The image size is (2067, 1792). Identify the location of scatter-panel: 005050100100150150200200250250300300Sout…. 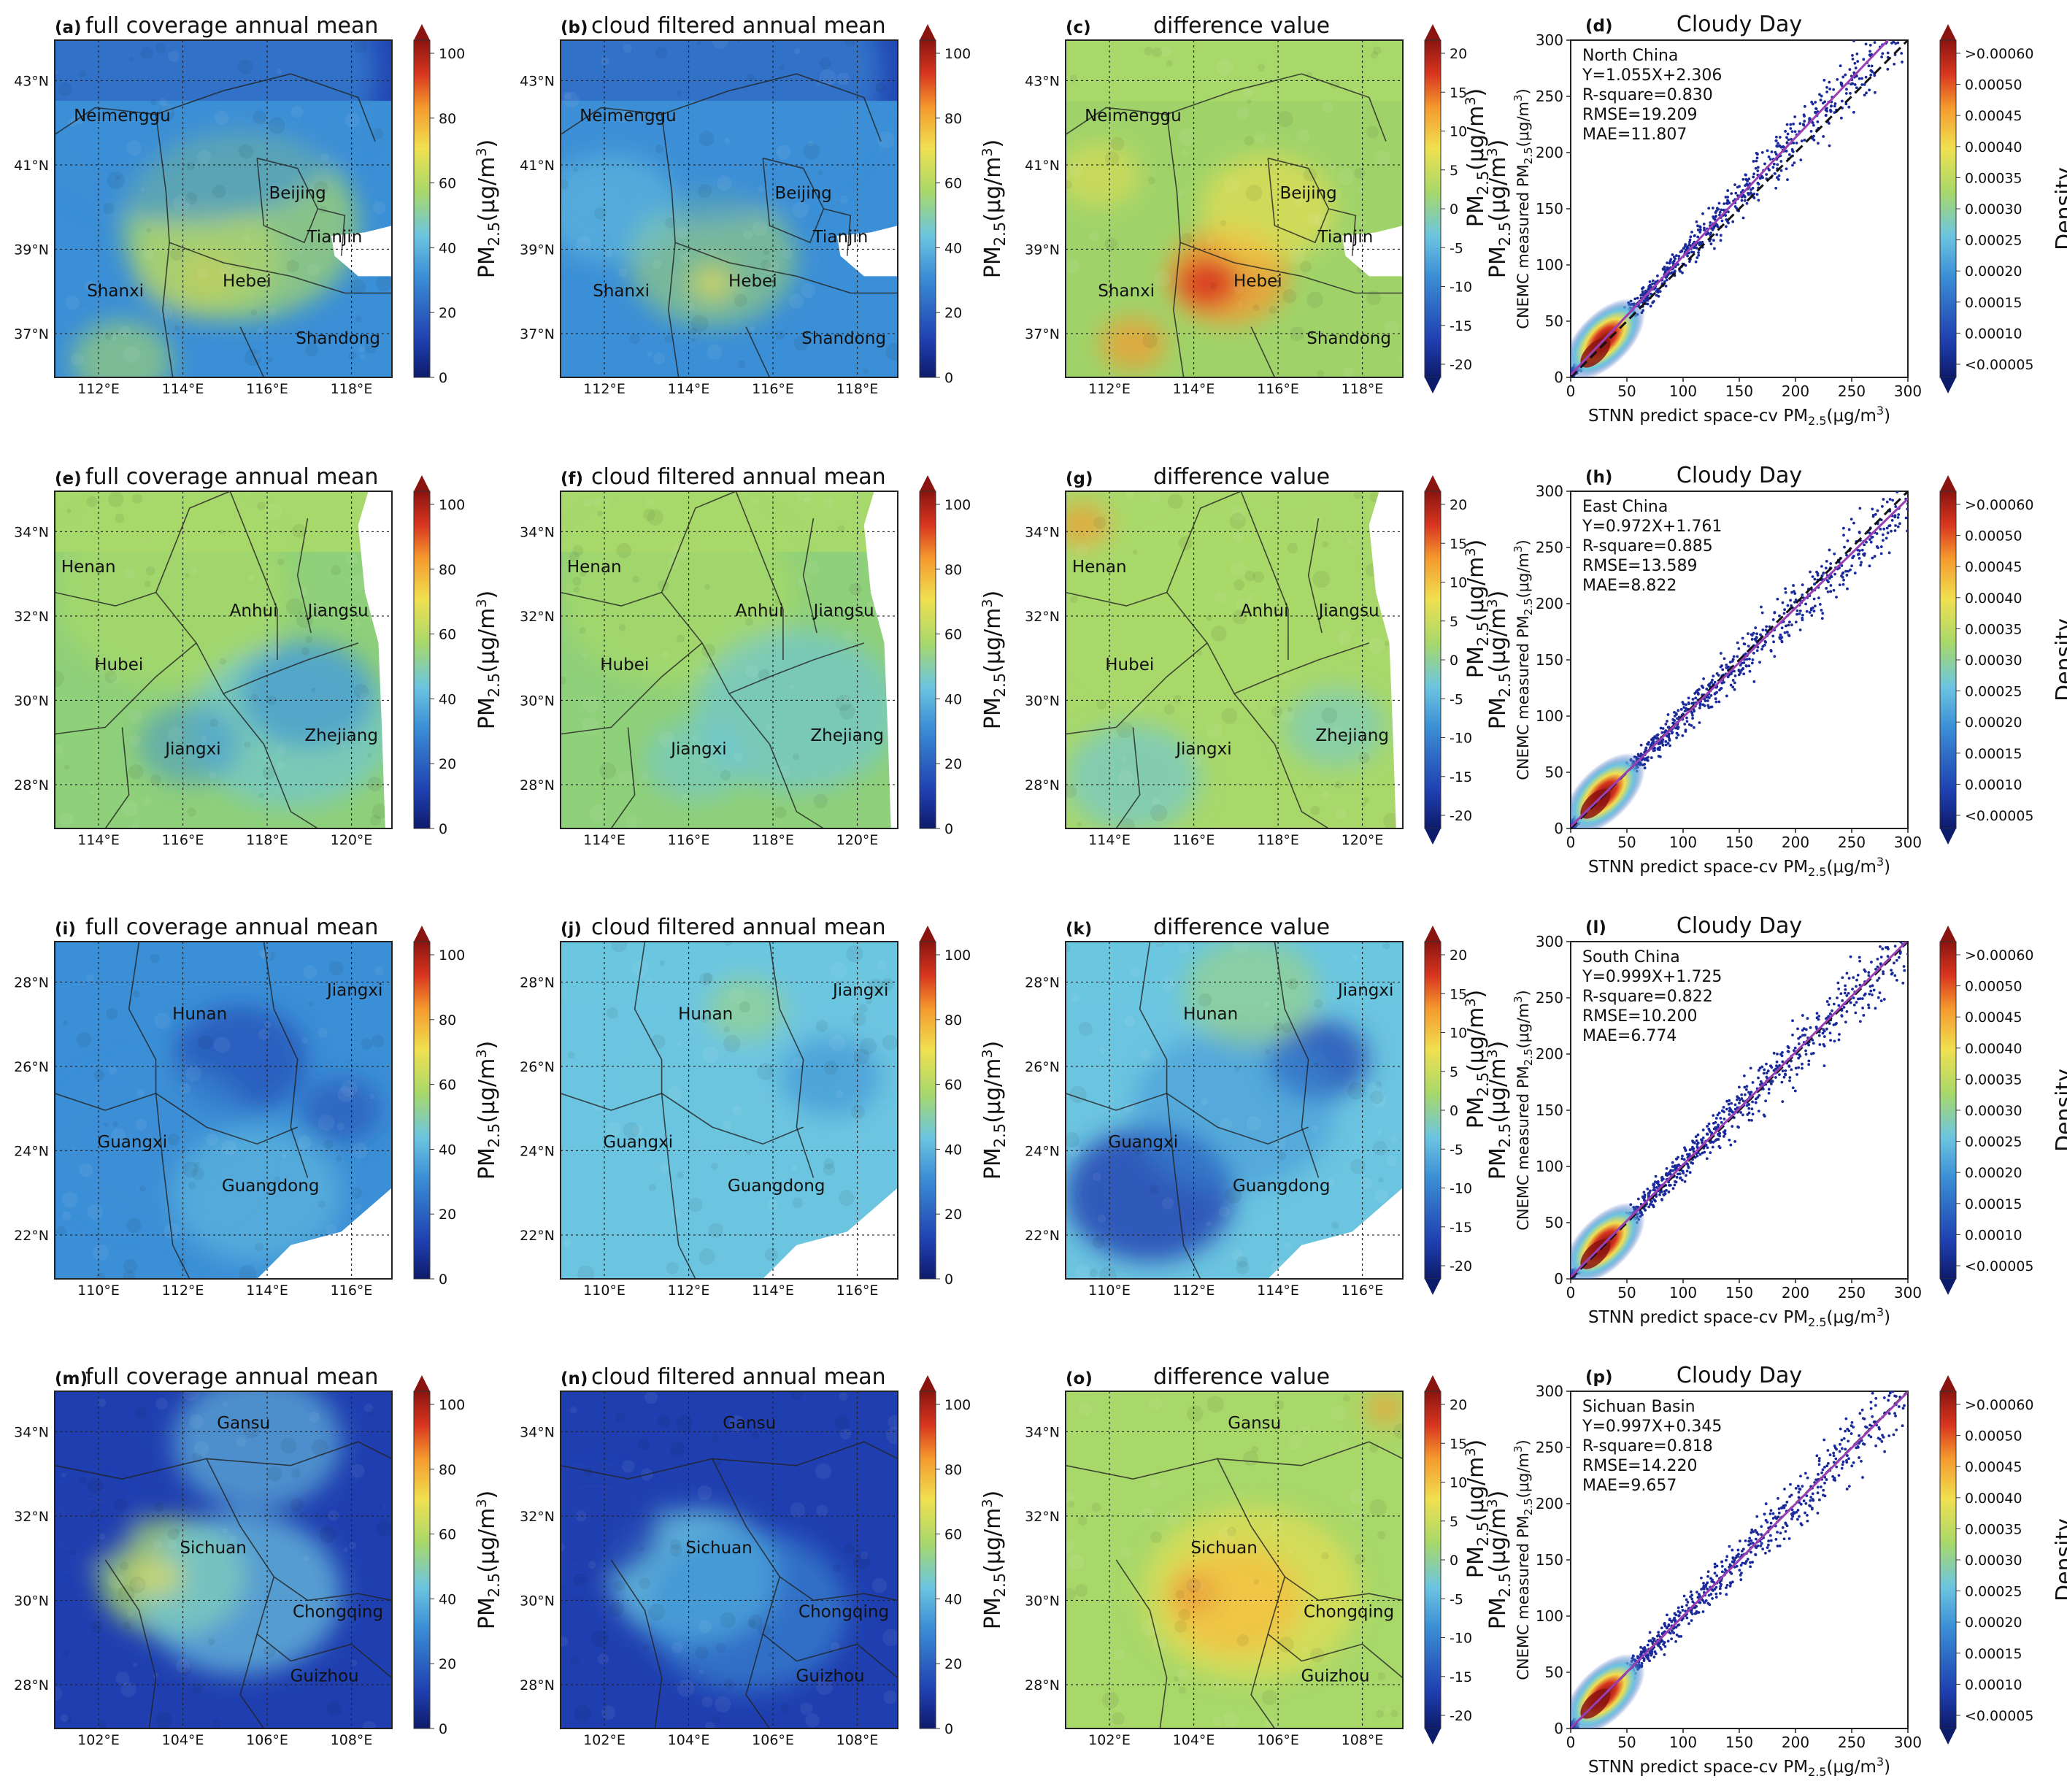
(1765, 1121).